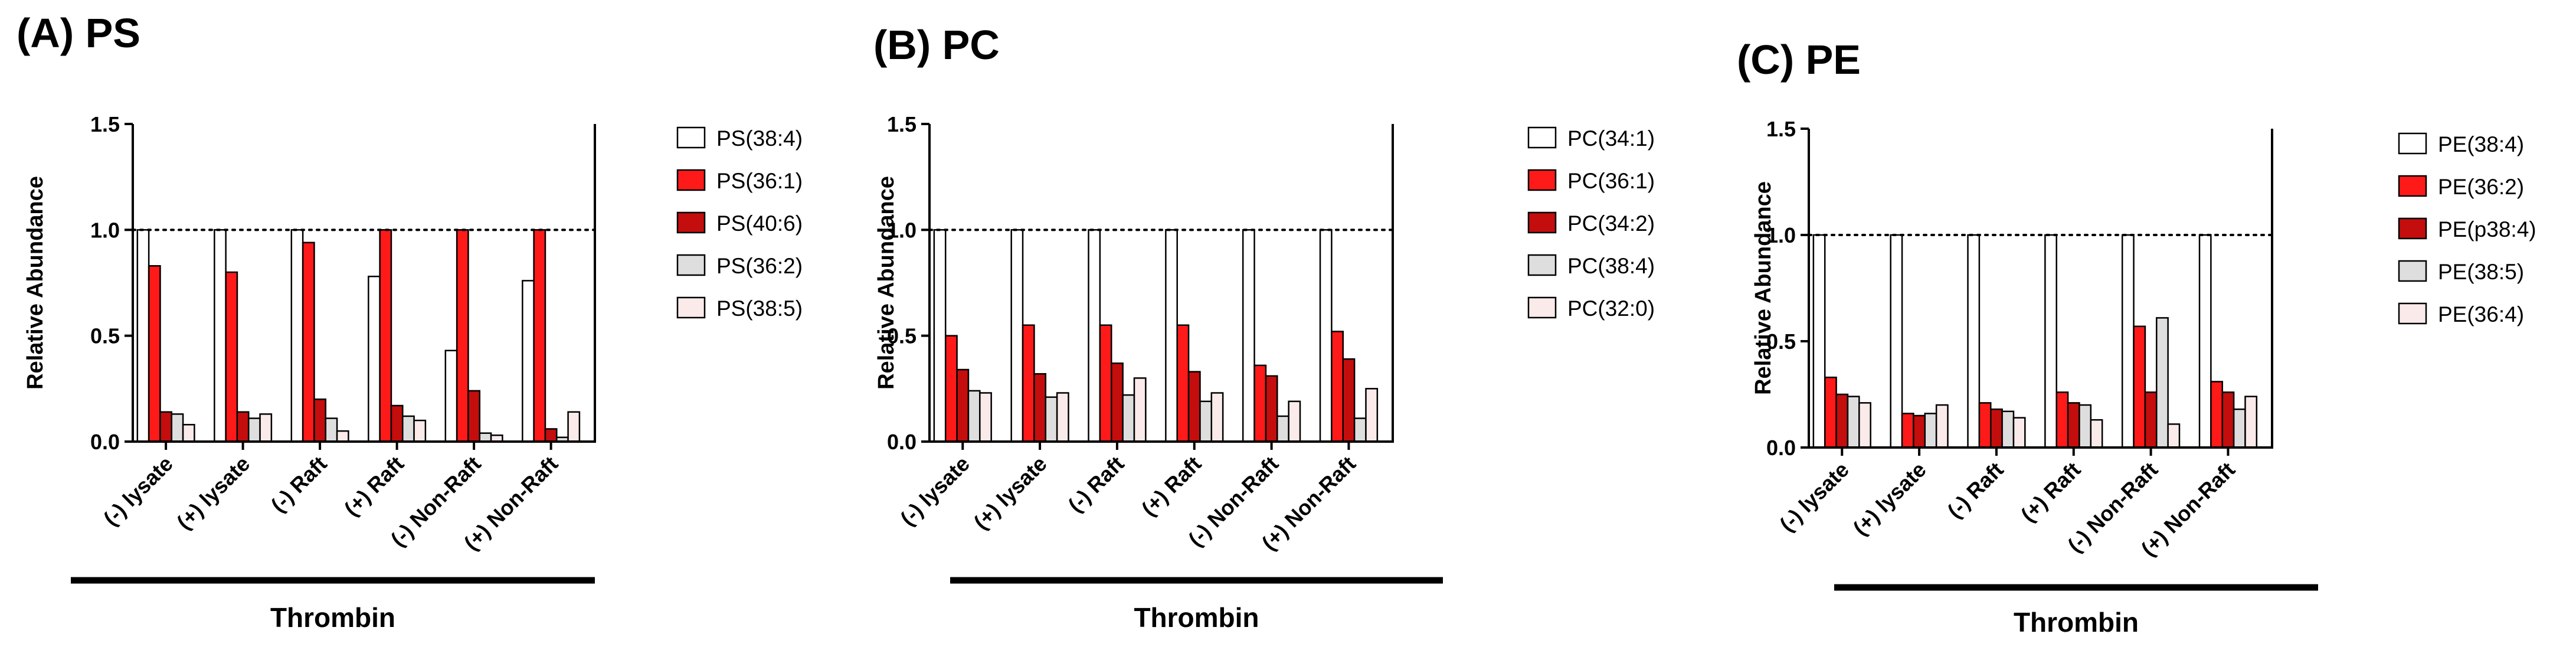 The height and width of the screenshot is (650, 2576). Describe the element at coordinates (760, 223) in the screenshot. I see `legend-label: PS(40:6)` at that location.